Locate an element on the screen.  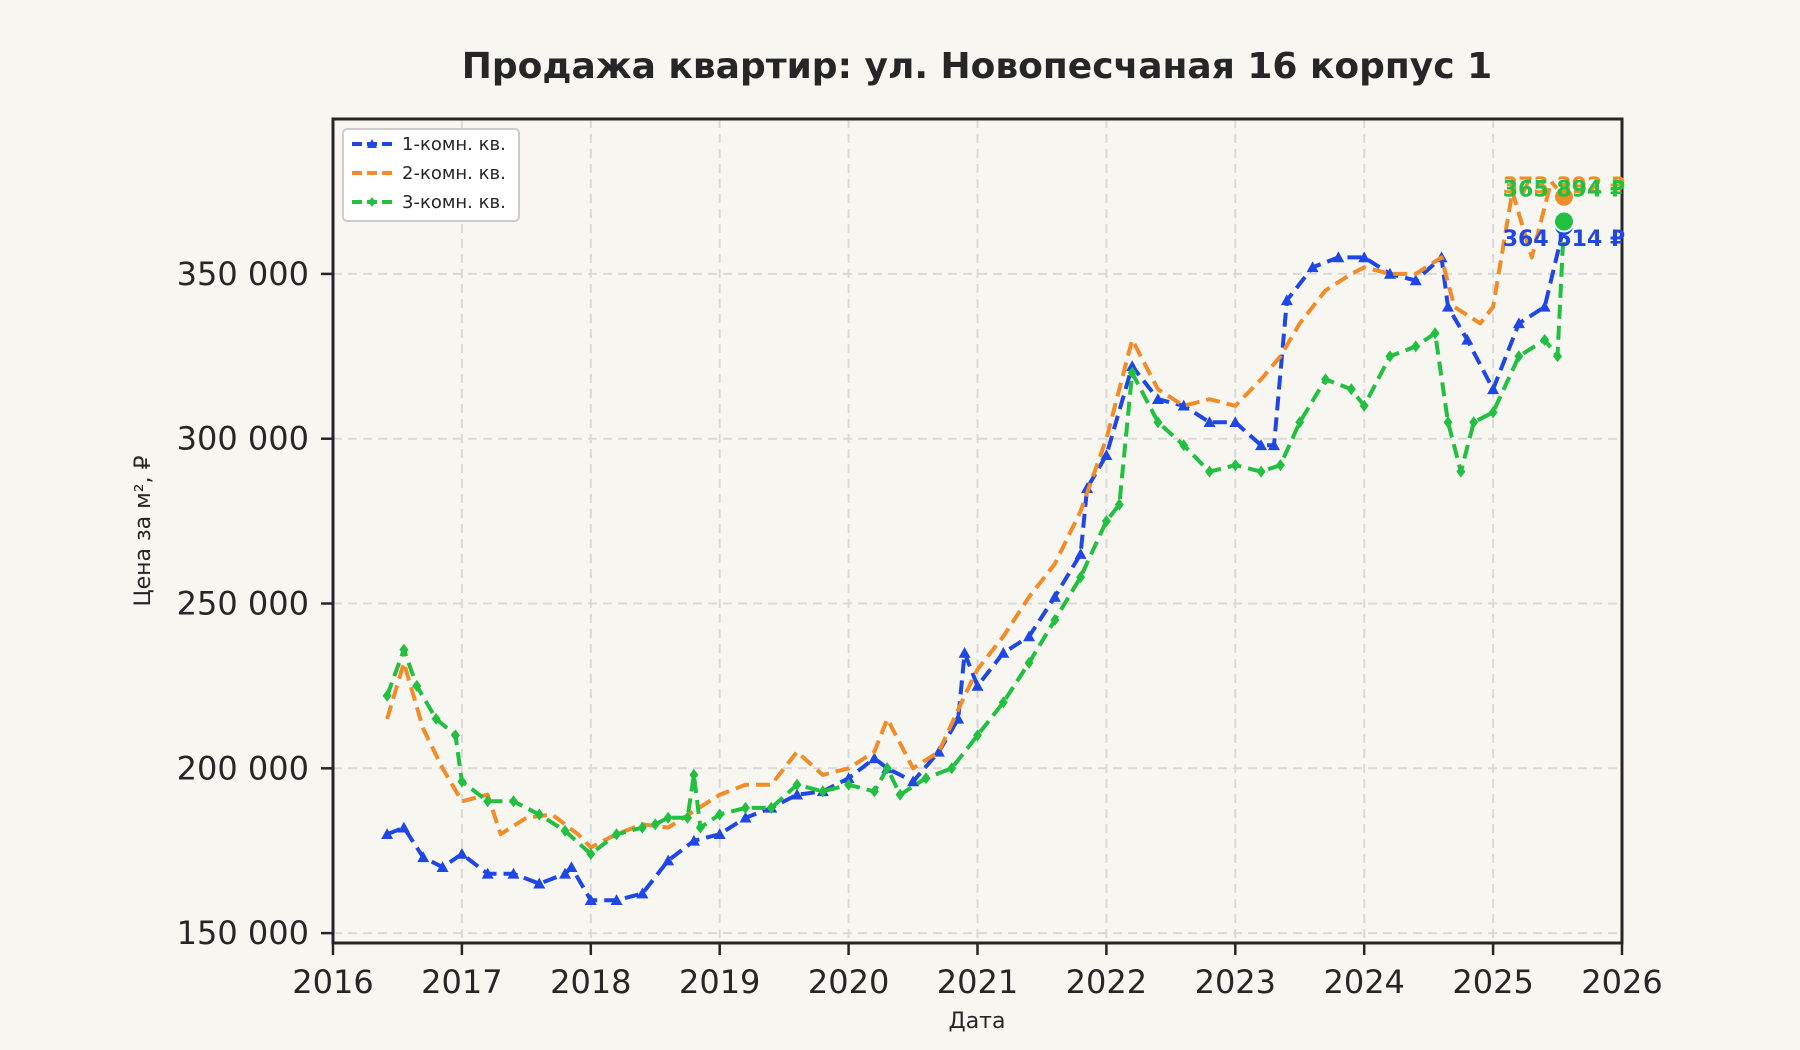
legend-marker is located at coordinates (372, 202).